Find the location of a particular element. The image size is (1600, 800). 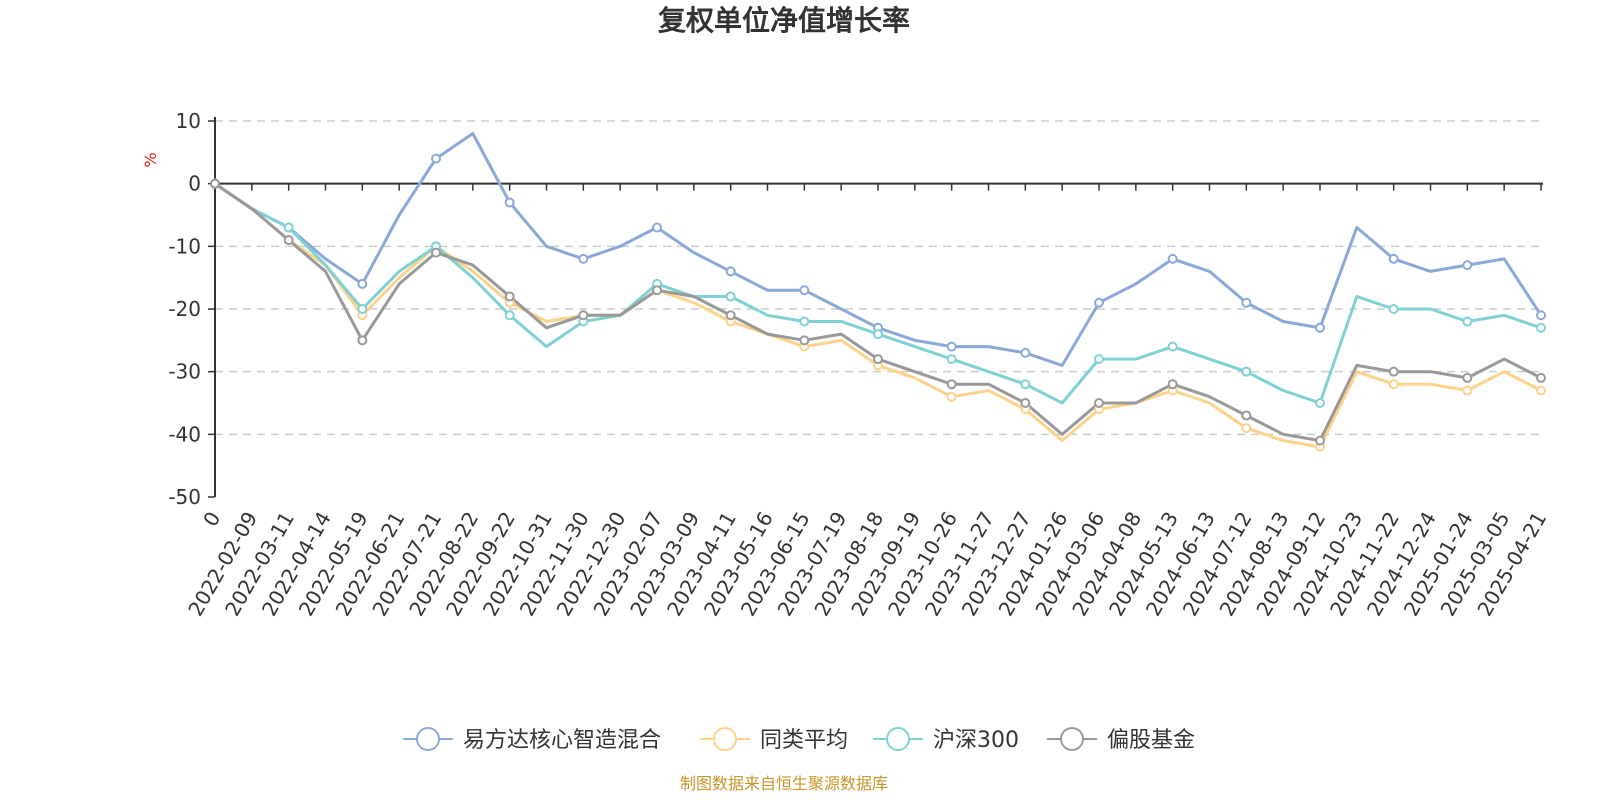

y-tick-label: -50 is located at coordinates (184, 497).